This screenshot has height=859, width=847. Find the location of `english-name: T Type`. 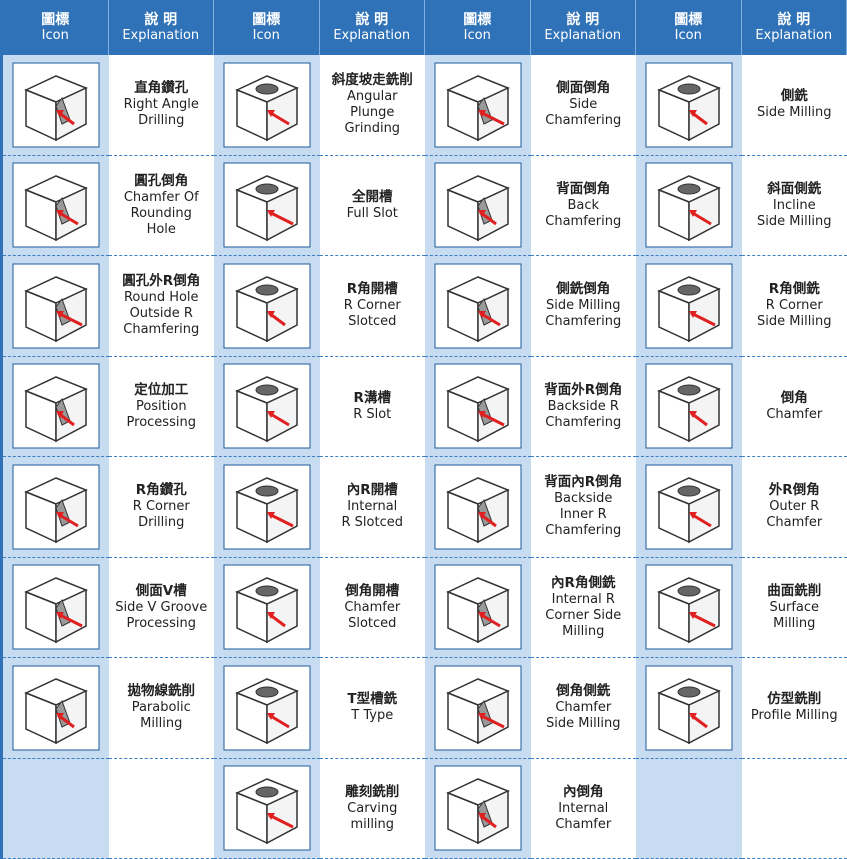

english-name: T Type is located at coordinates (372, 716).